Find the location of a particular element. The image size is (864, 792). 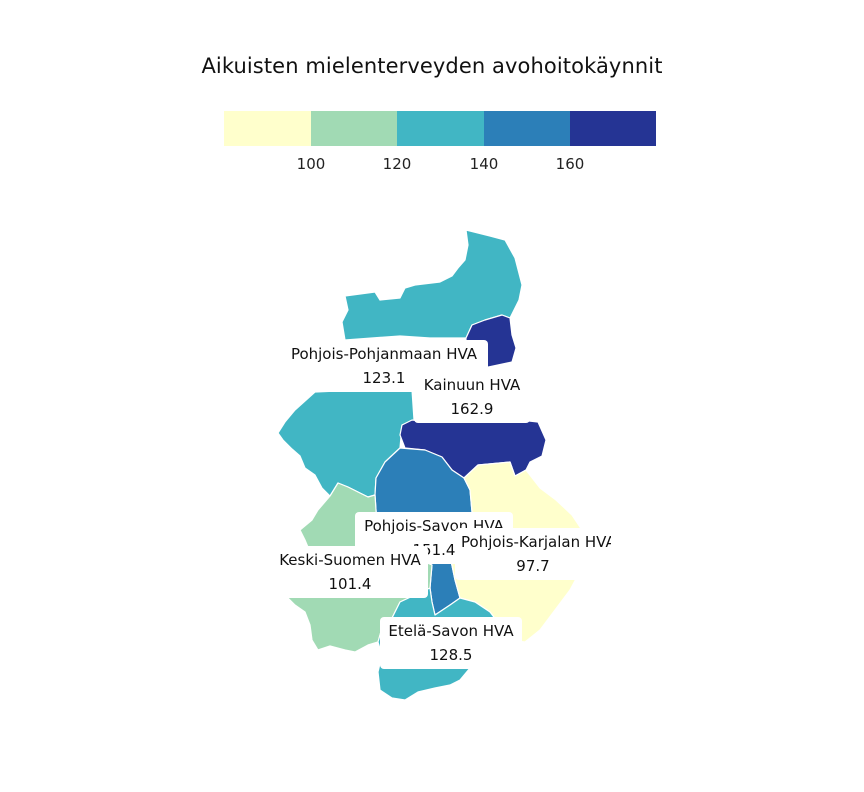

region-name: Keski-Suomen HVA is located at coordinates (350, 560).